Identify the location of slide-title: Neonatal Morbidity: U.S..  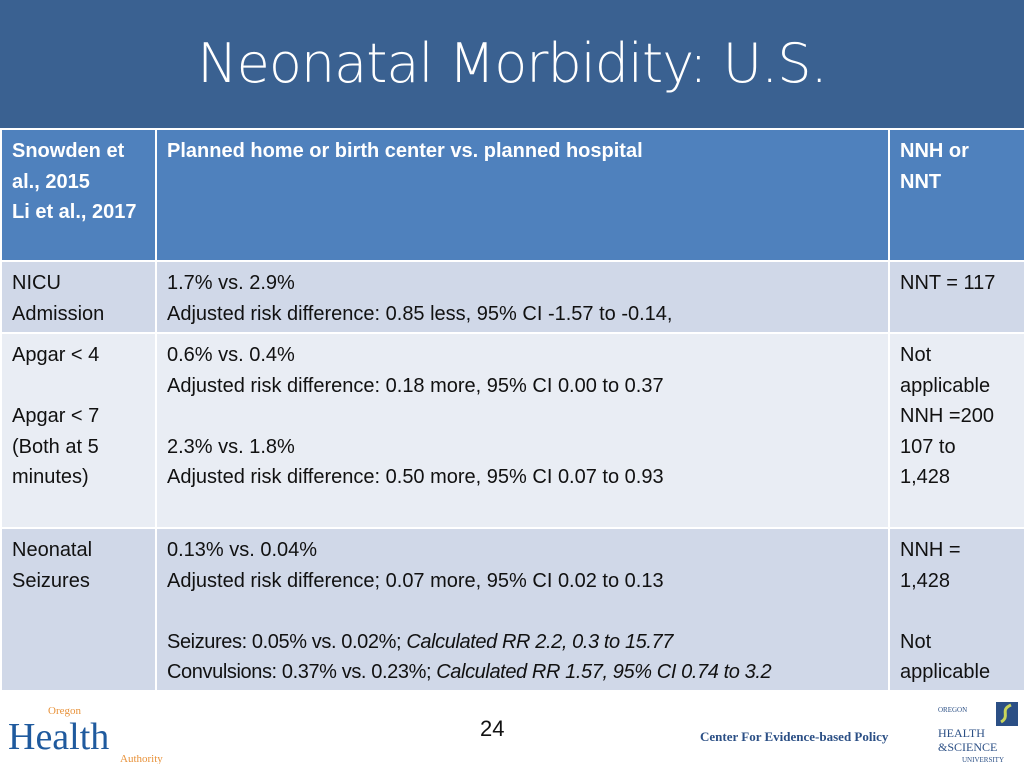
(512, 63).